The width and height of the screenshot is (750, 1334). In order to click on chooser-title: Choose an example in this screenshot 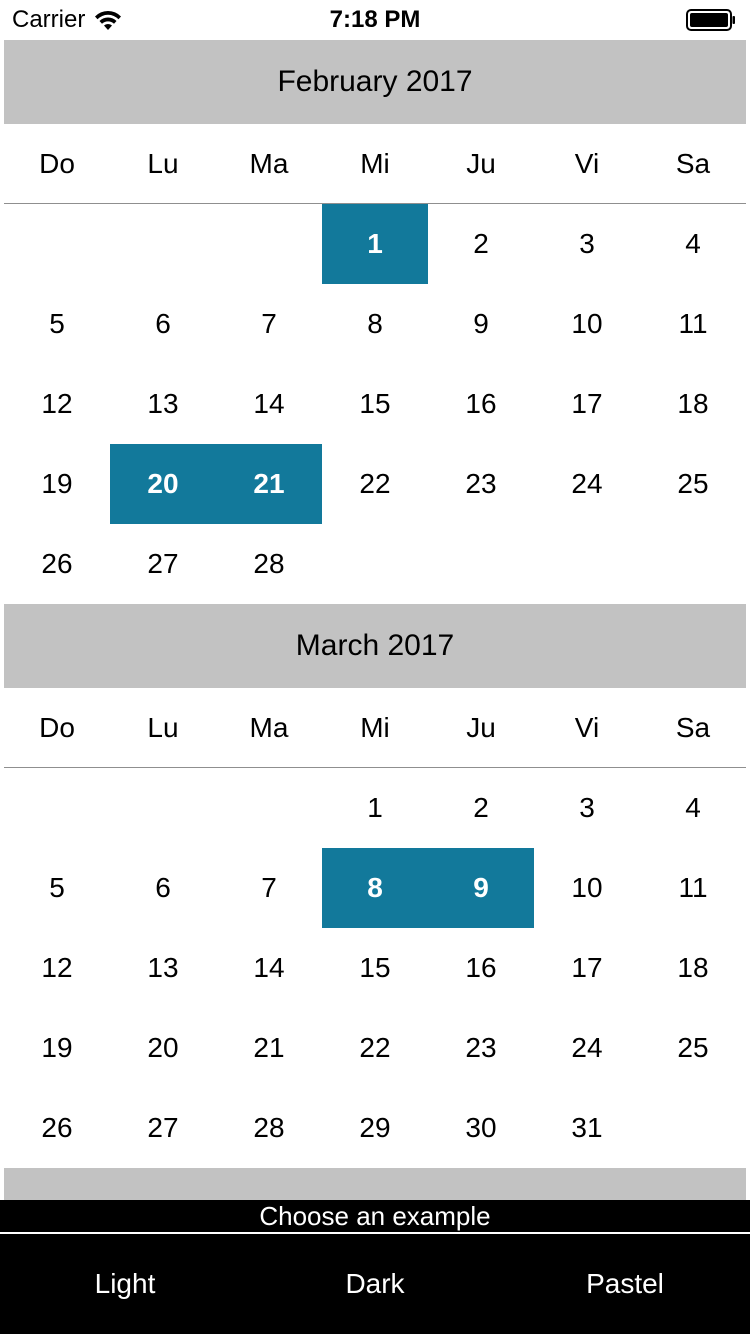, I will do `click(375, 1217)`.